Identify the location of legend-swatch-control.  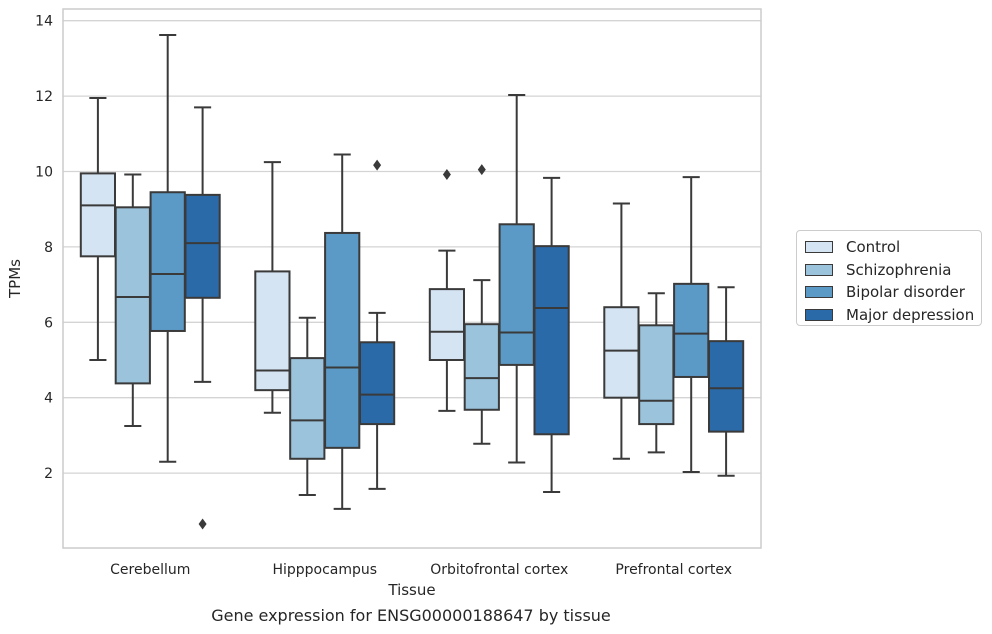
(819, 247).